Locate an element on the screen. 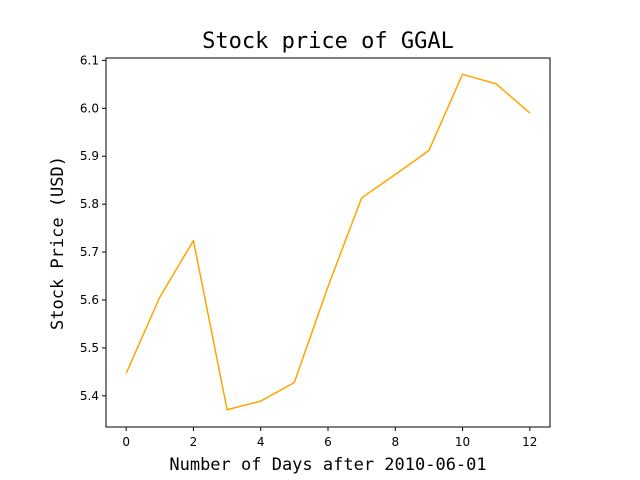  y-tick-label: 5.6 is located at coordinates (89, 300).